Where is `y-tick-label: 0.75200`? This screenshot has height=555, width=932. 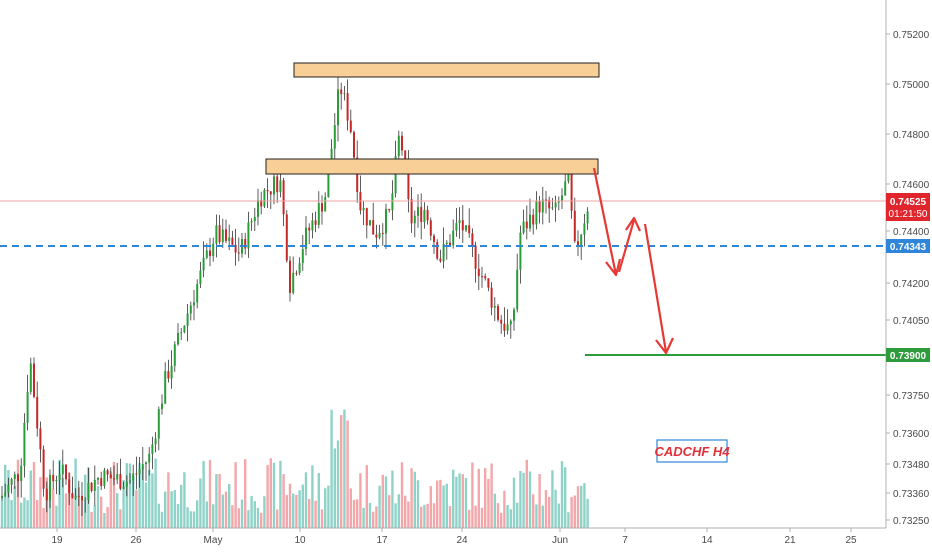
y-tick-label: 0.75200 is located at coordinates (911, 35).